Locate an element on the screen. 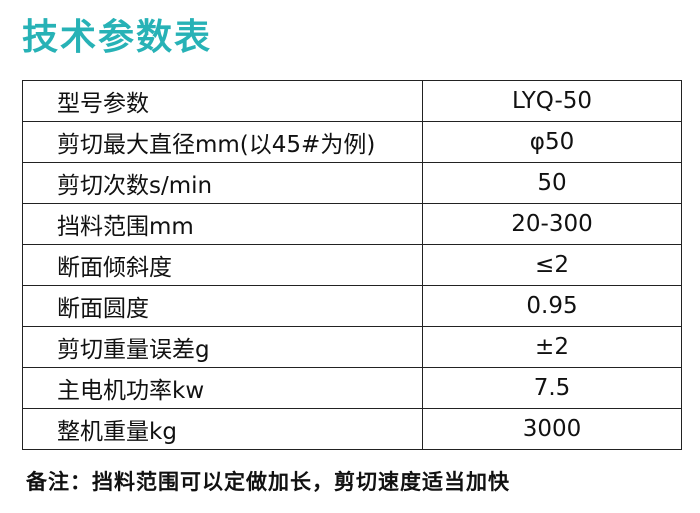 The height and width of the screenshot is (513, 700). parameter-value: 7.5 is located at coordinates (552, 388).